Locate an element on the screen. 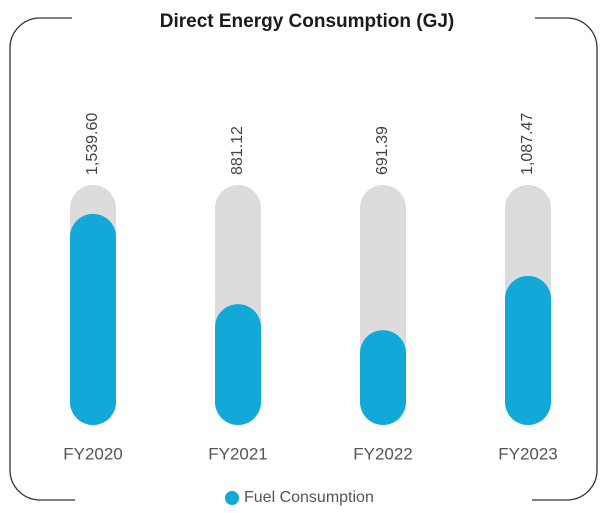 The image size is (607, 513). value-label: 1,087.47 is located at coordinates (527, 144).